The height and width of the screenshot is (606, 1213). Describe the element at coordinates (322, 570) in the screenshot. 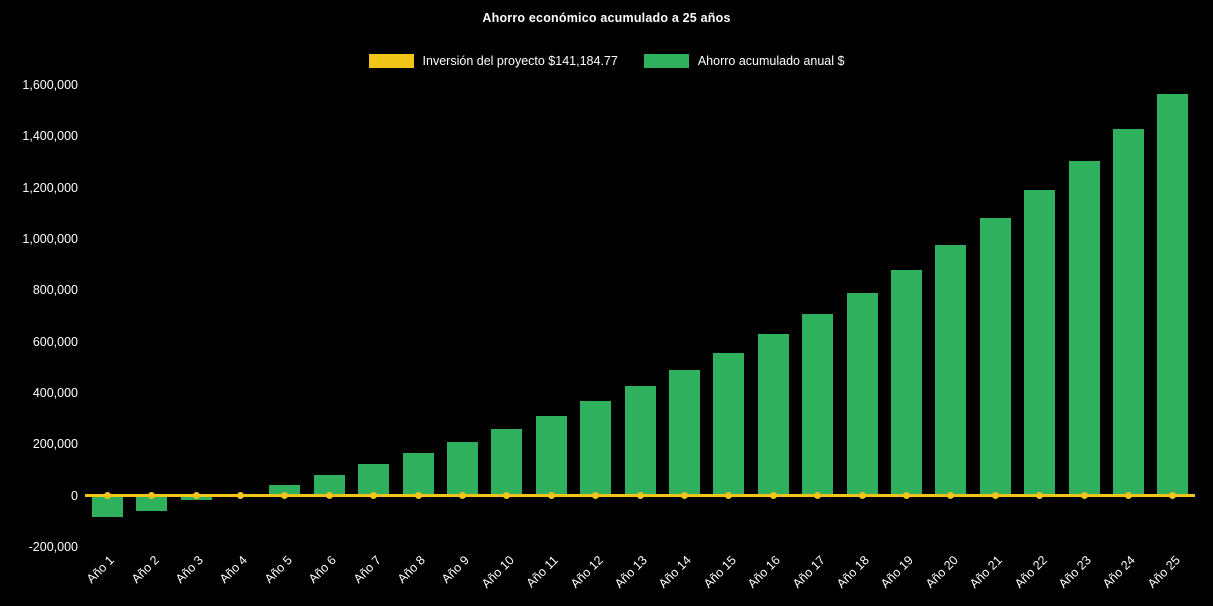

I see `x-axis-label: Año 6` at that location.